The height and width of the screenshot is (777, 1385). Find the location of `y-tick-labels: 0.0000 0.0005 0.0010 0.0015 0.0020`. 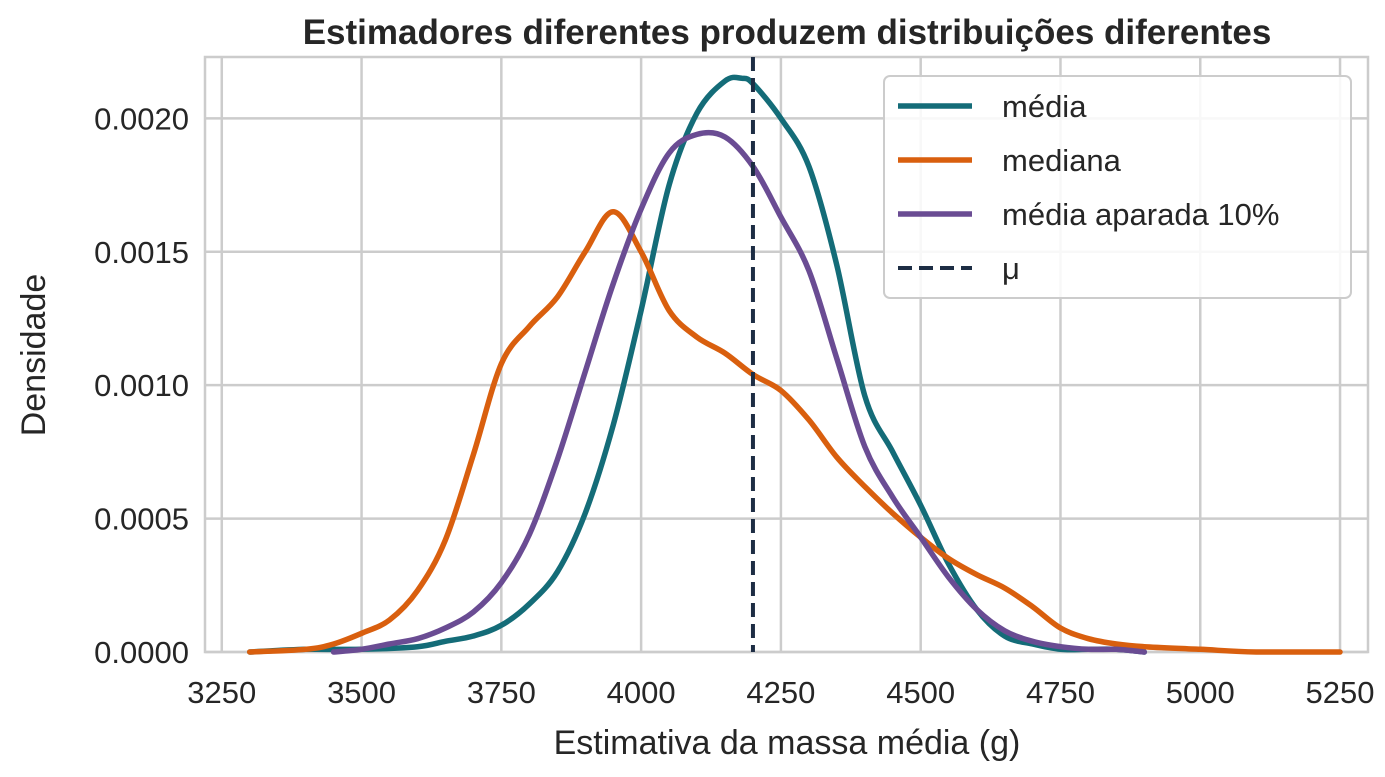

y-tick-labels: 0.0000 0.0005 0.0010 0.0015 0.0020 is located at coordinates (141, 385).